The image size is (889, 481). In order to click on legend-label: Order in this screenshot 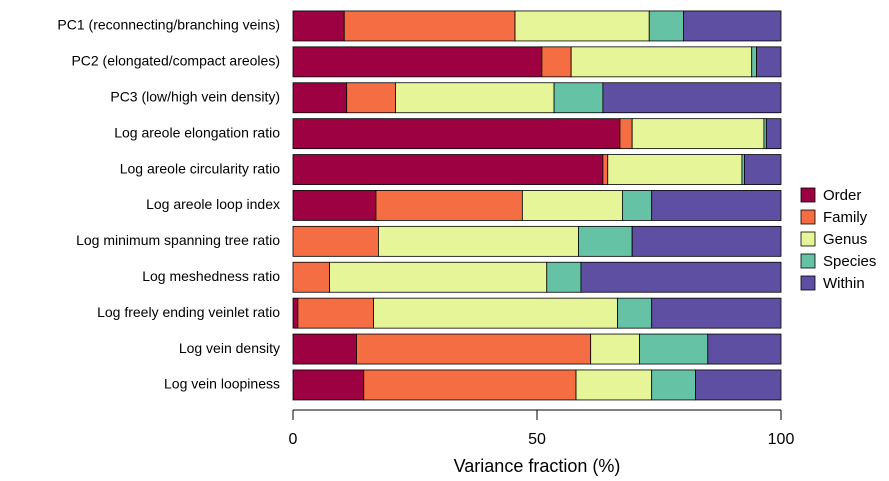, I will do `click(842, 195)`.